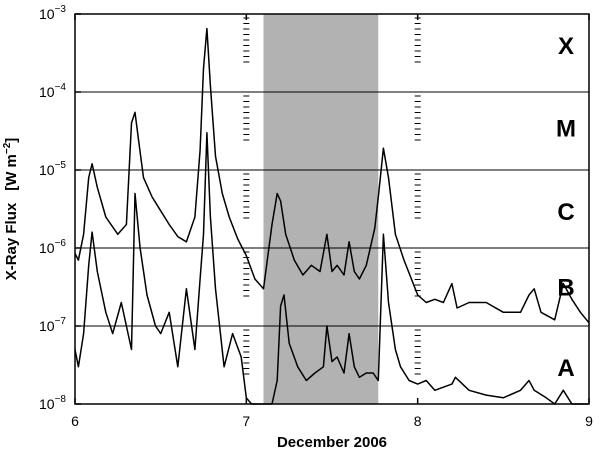 This screenshot has width=600, height=455. I want to click on x-tick-label: 8, so click(418, 421).